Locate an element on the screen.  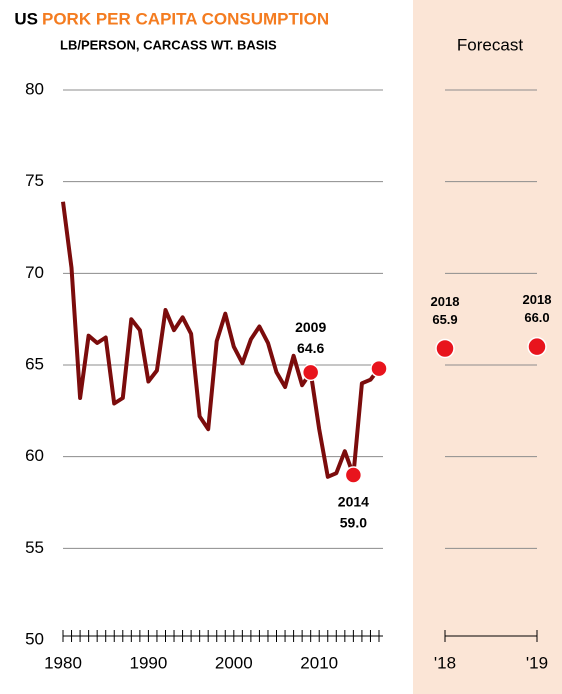
chart-title: PORK PER CAPITA CONSUMPTION is located at coordinates (185, 18).